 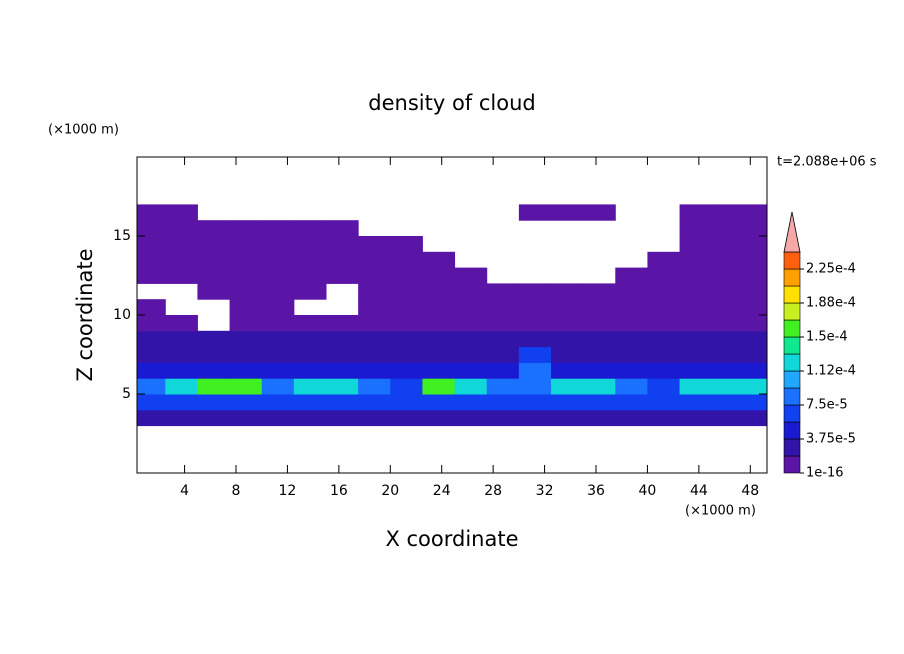 What do you see at coordinates (699, 491) in the screenshot?
I see `x-tick-label: 44` at bounding box center [699, 491].